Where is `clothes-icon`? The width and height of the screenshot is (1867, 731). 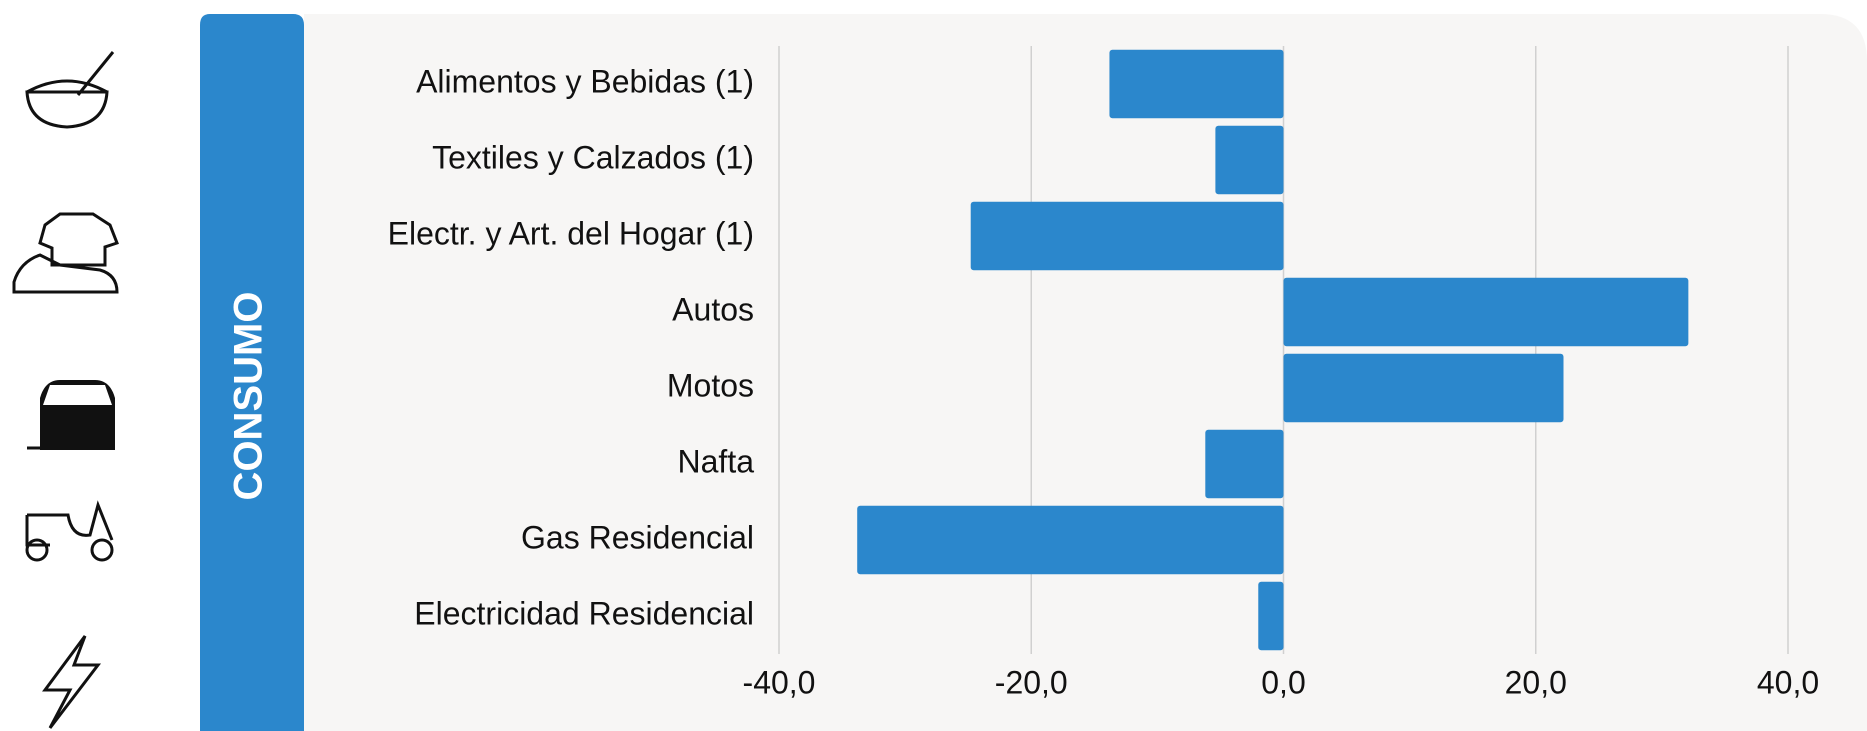 clothes-icon is located at coordinates (65, 253).